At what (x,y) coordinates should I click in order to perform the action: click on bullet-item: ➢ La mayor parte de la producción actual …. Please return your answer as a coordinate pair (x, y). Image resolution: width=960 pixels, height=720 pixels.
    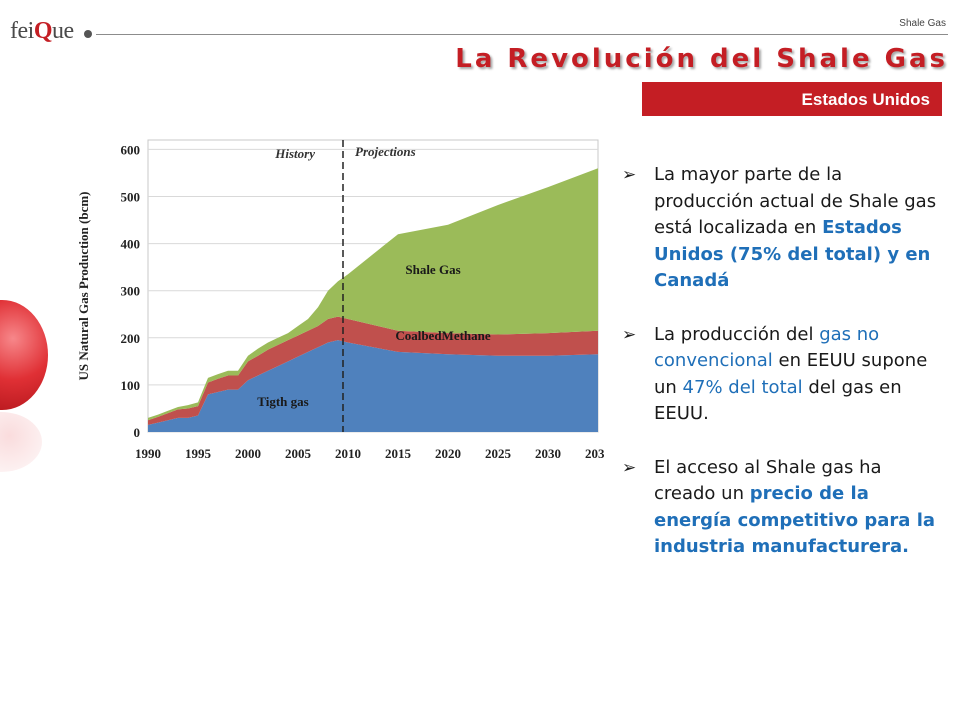
    Looking at the image, I should click on (780, 228).